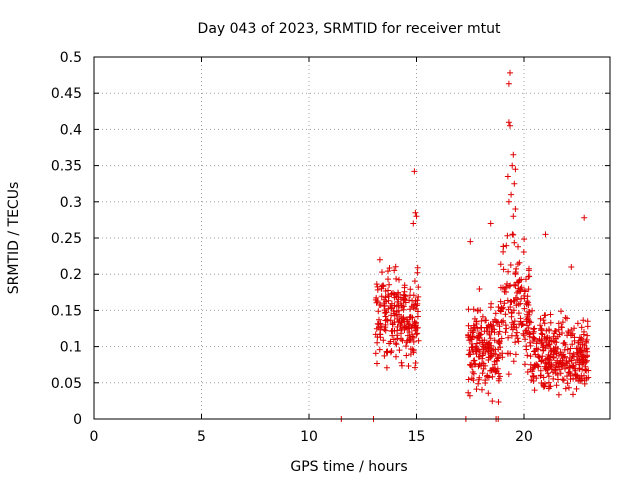 The image size is (640, 480). Describe the element at coordinates (71, 58) in the screenshot. I see `y-tick-label: 0.5` at that location.